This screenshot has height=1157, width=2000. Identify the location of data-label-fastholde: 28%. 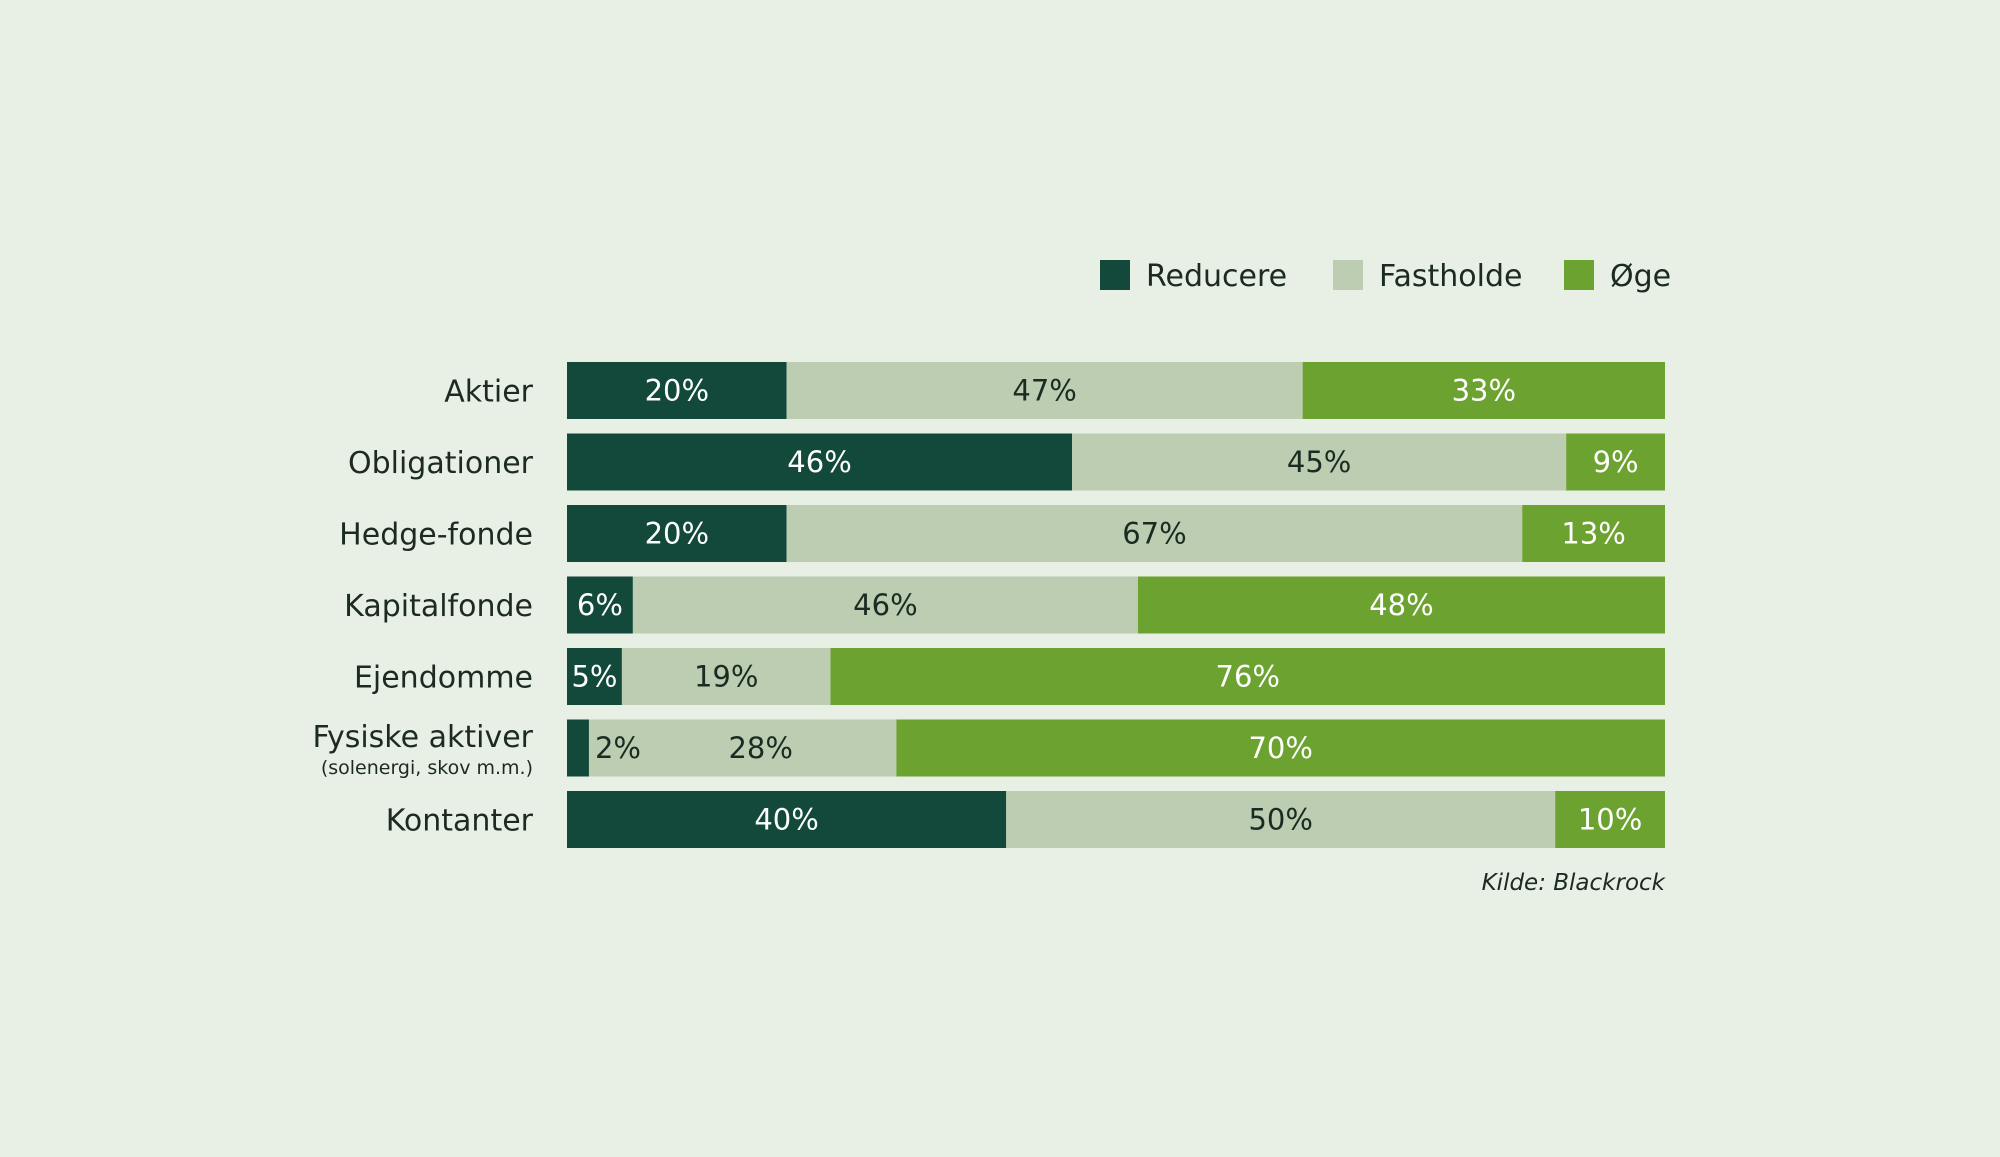
(760, 748).